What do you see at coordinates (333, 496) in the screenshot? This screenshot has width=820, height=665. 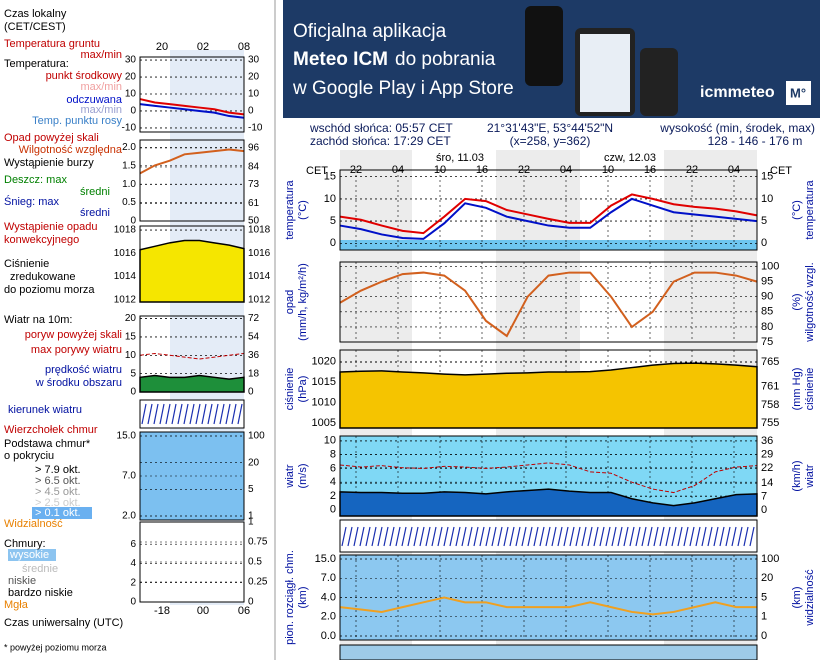 I see `y-tick-label: 2` at bounding box center [333, 496].